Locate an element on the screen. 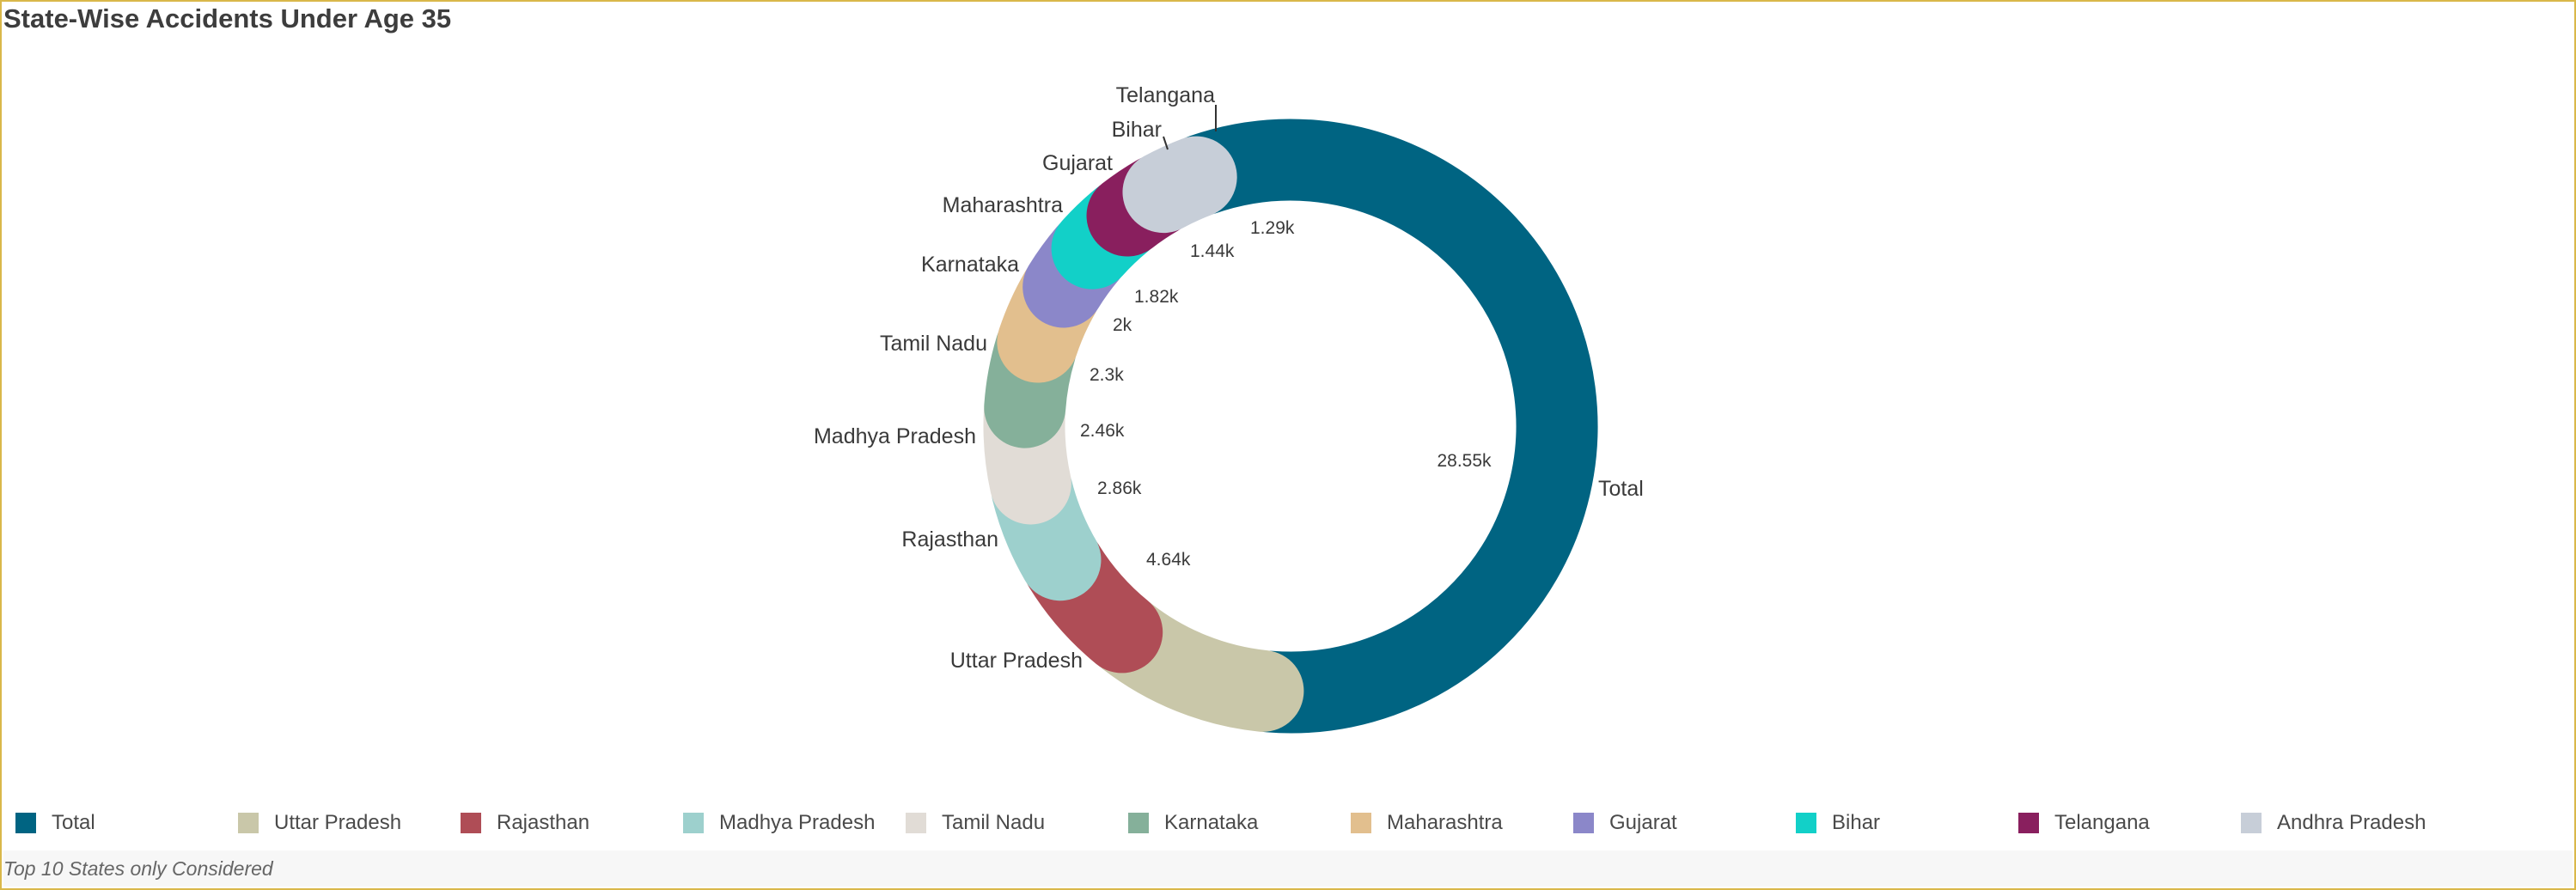 This screenshot has height=890, width=2576. legend-label: Madhya Pradesh is located at coordinates (797, 822).